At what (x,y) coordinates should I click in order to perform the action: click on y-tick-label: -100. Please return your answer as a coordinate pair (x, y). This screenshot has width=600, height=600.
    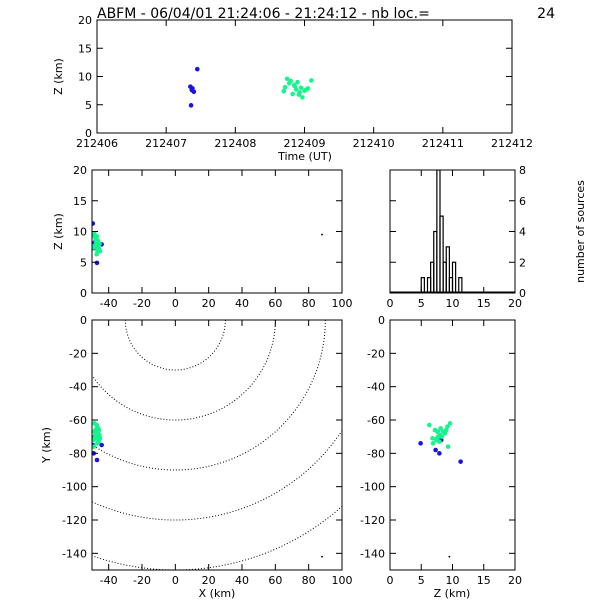
    Looking at the image, I should click on (74, 487).